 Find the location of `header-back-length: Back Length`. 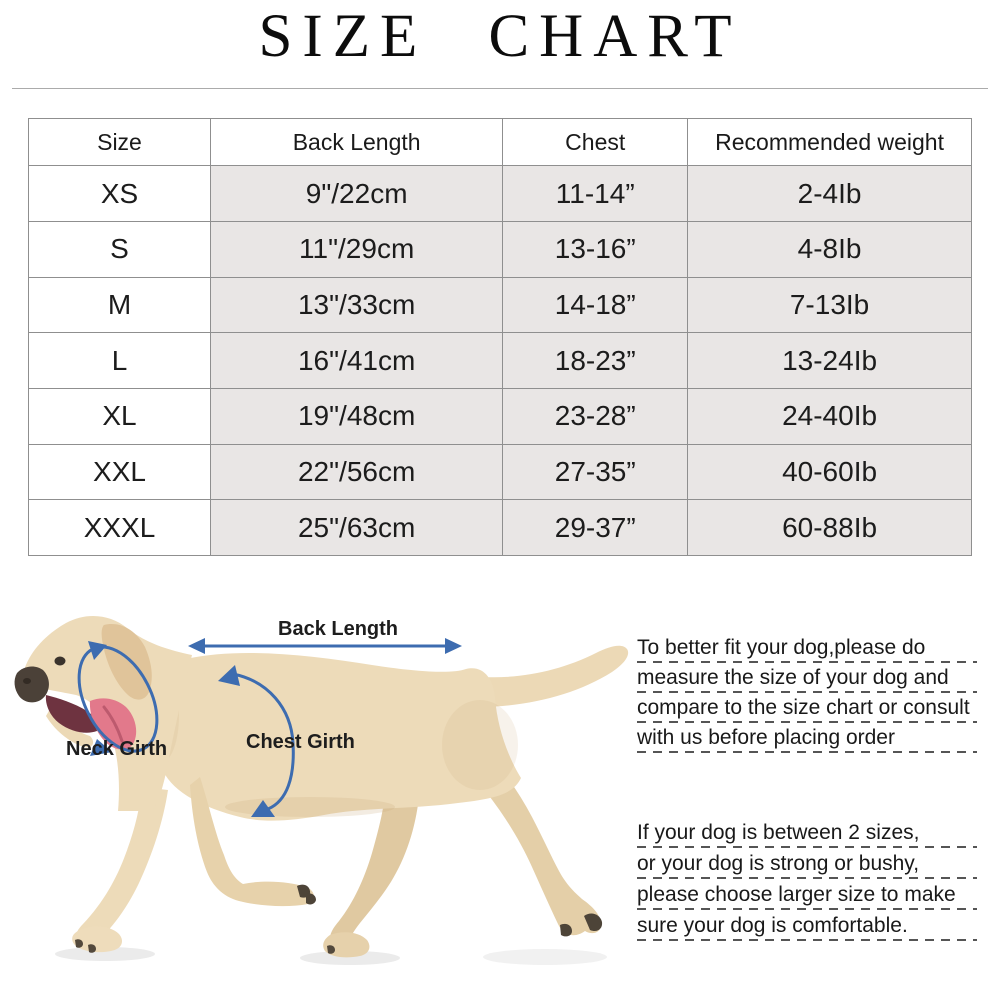

header-back-length: Back Length is located at coordinates (356, 142).